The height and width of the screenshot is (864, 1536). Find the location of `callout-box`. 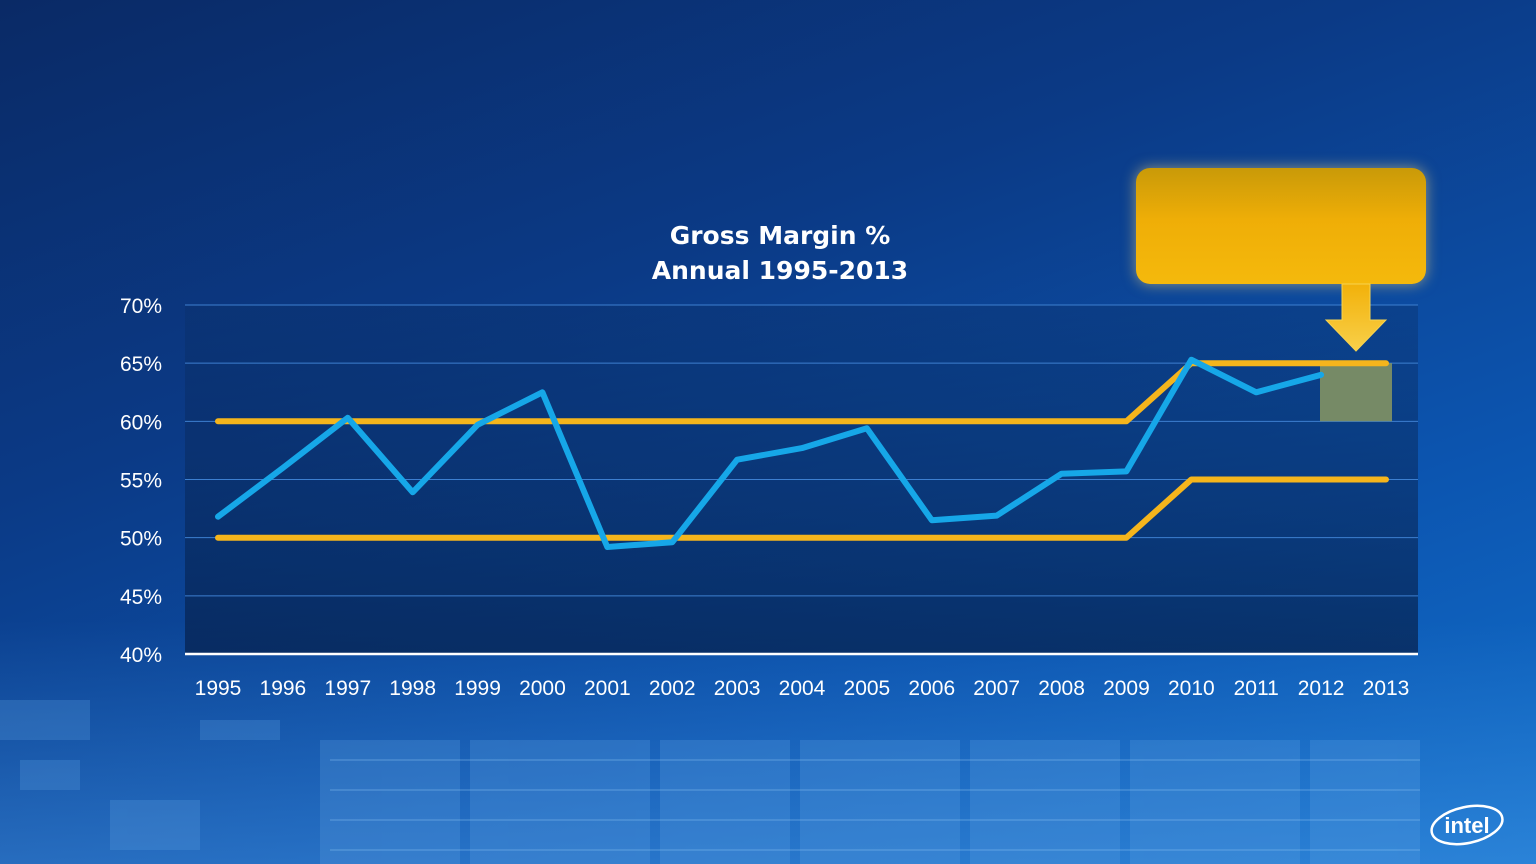

callout-box is located at coordinates (1281, 226).